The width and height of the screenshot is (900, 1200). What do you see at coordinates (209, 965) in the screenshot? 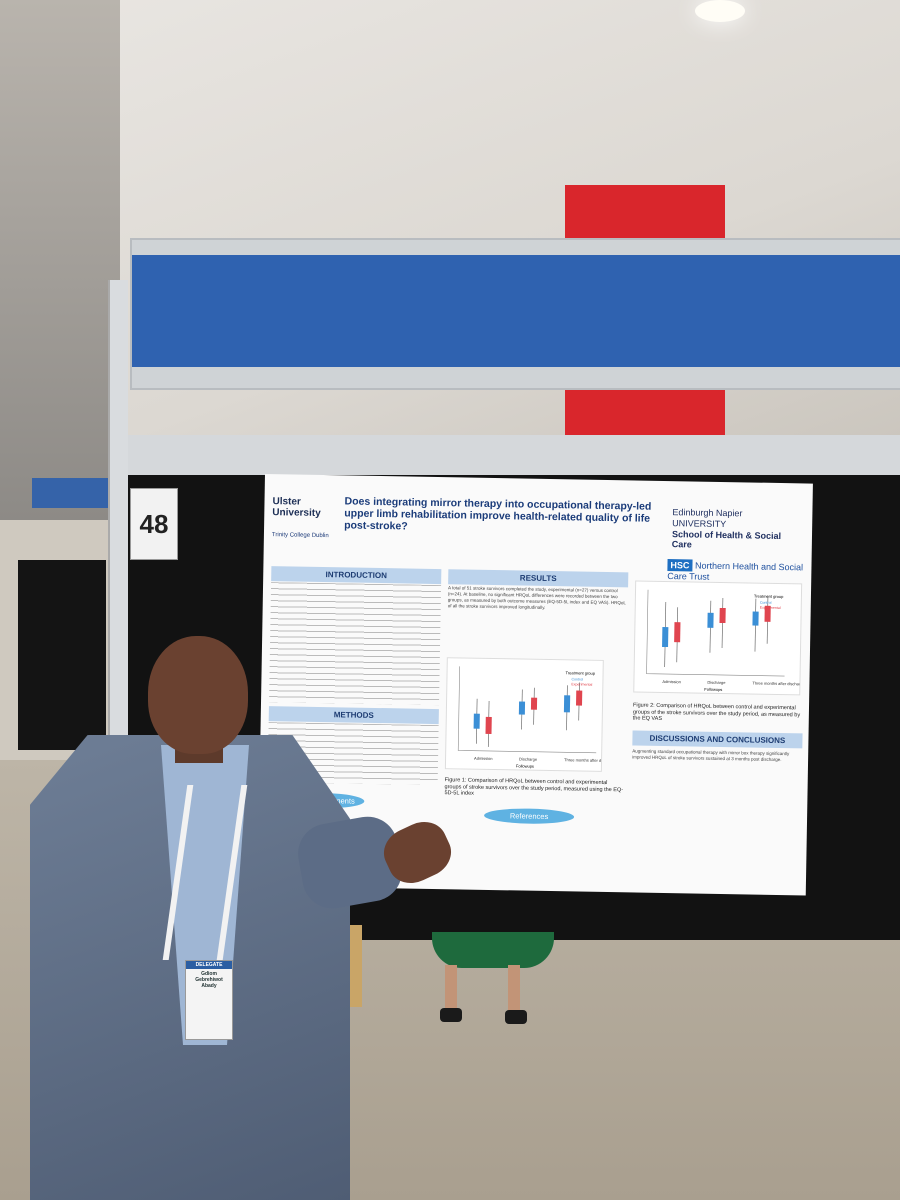
I see `badge-header: DELEGATE` at bounding box center [209, 965].